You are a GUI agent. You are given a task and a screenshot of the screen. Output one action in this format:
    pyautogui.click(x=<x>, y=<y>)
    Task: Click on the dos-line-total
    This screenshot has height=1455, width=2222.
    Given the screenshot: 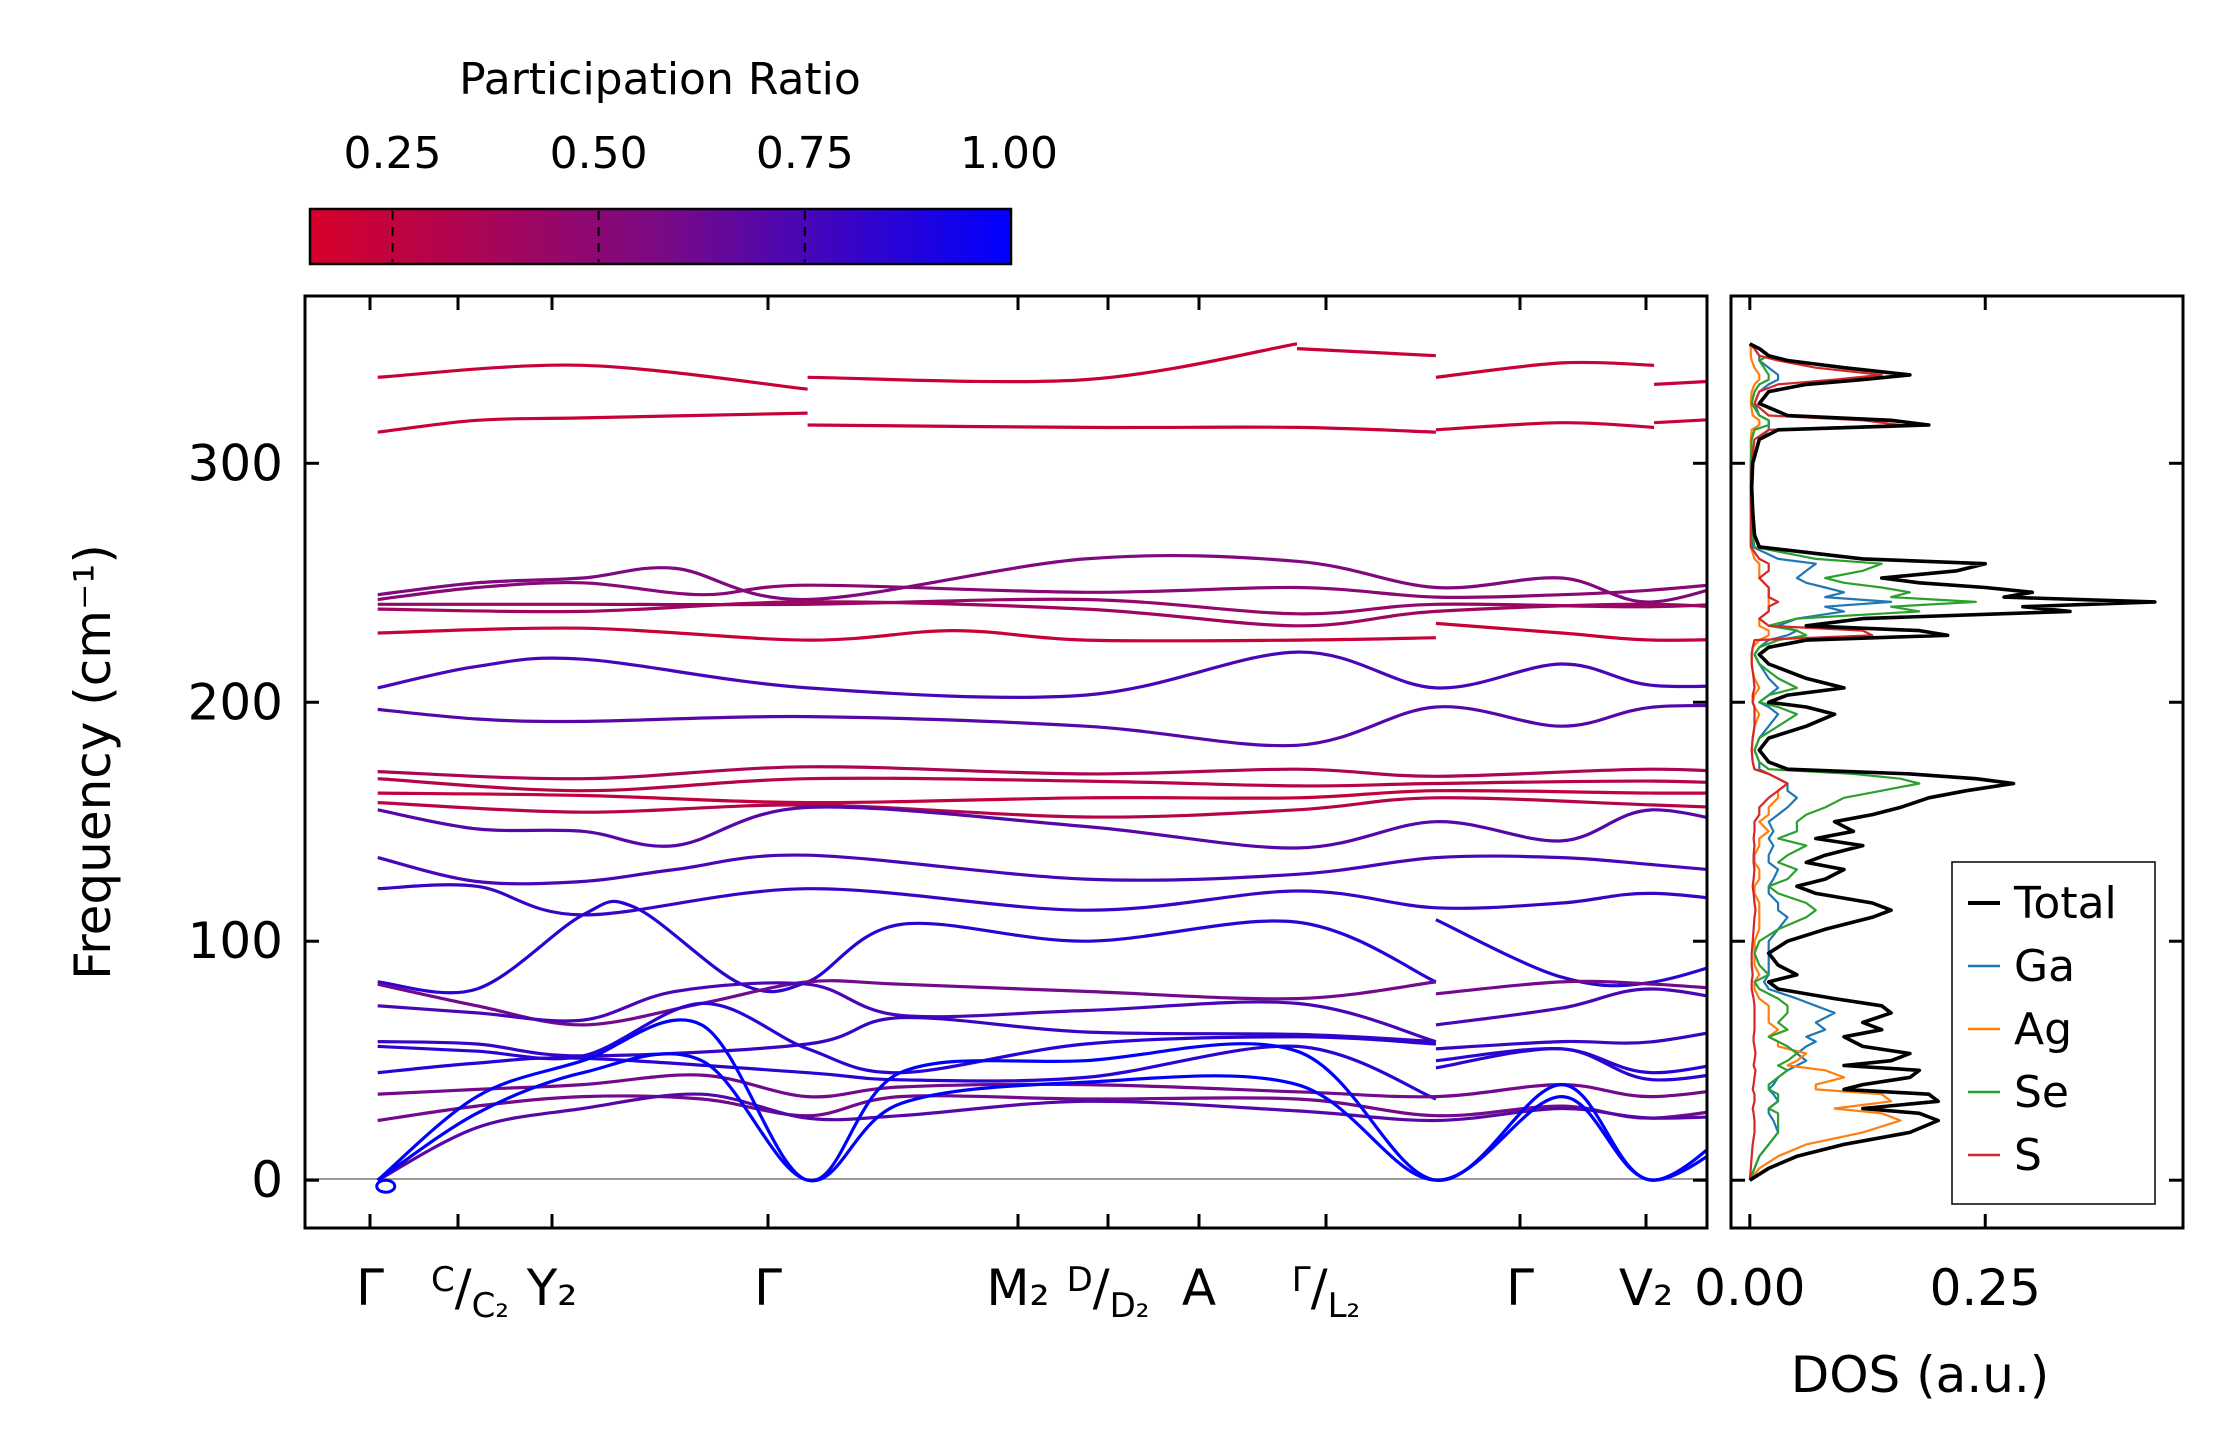 What is the action you would take?
    pyautogui.click(x=1952, y=762)
    